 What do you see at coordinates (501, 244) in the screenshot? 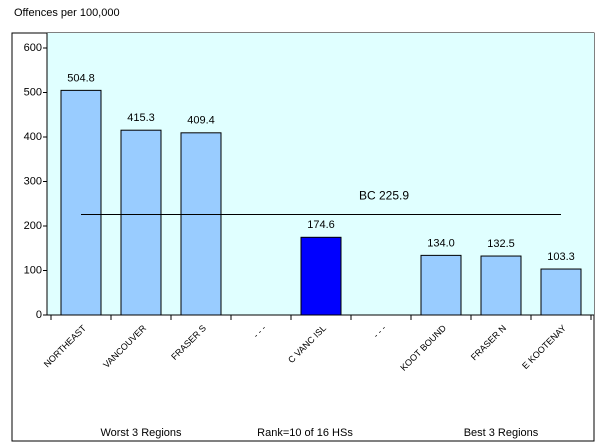
I see `value-label: 132.5` at bounding box center [501, 244].